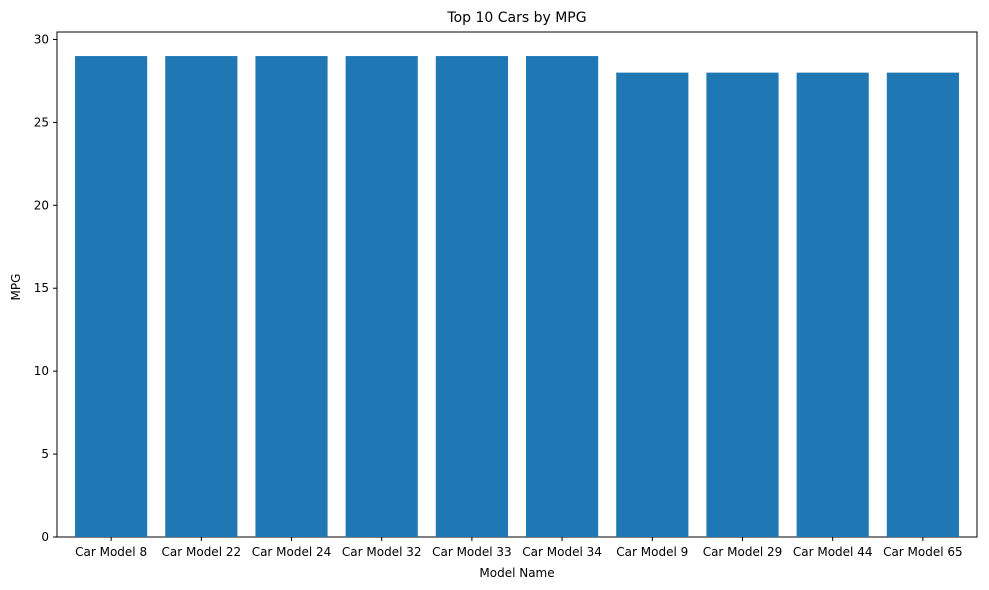  Describe the element at coordinates (16, 287) in the screenshot. I see `y-axis-label: MPG` at that location.